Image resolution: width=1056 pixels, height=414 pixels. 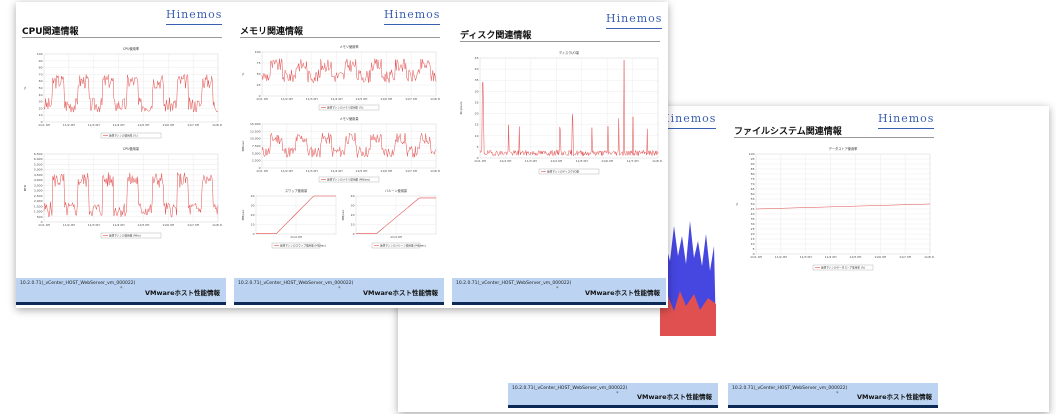 What do you see at coordinates (563, 172) in the screenshot?
I see `legend-entry: 仮想マシンのディスクI/O量` at bounding box center [563, 172].